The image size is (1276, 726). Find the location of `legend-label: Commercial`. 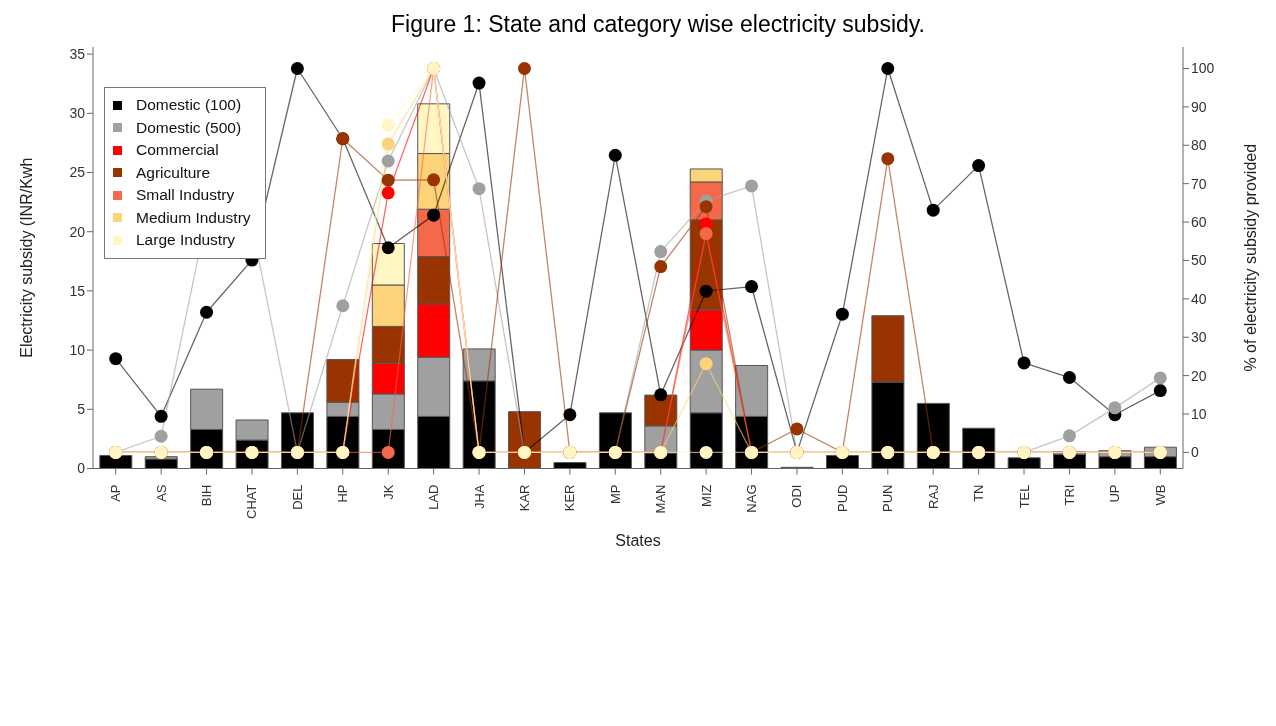

legend-label: Commercial is located at coordinates (177, 150).